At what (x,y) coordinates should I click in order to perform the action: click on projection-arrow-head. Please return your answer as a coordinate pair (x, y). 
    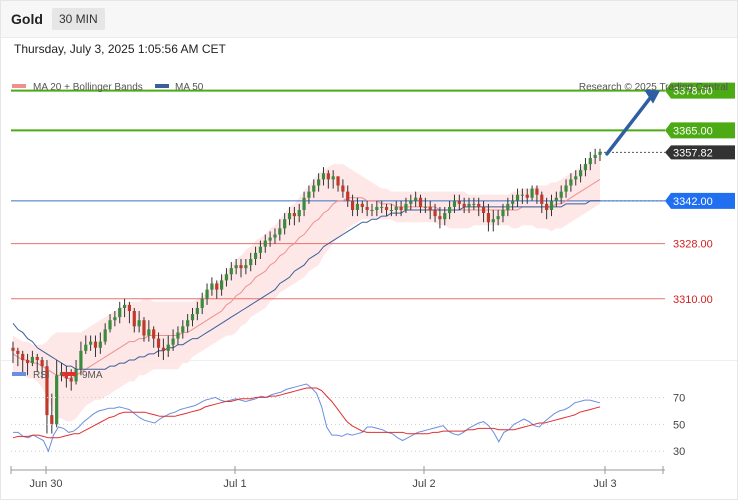
    Looking at the image, I should click on (652, 96).